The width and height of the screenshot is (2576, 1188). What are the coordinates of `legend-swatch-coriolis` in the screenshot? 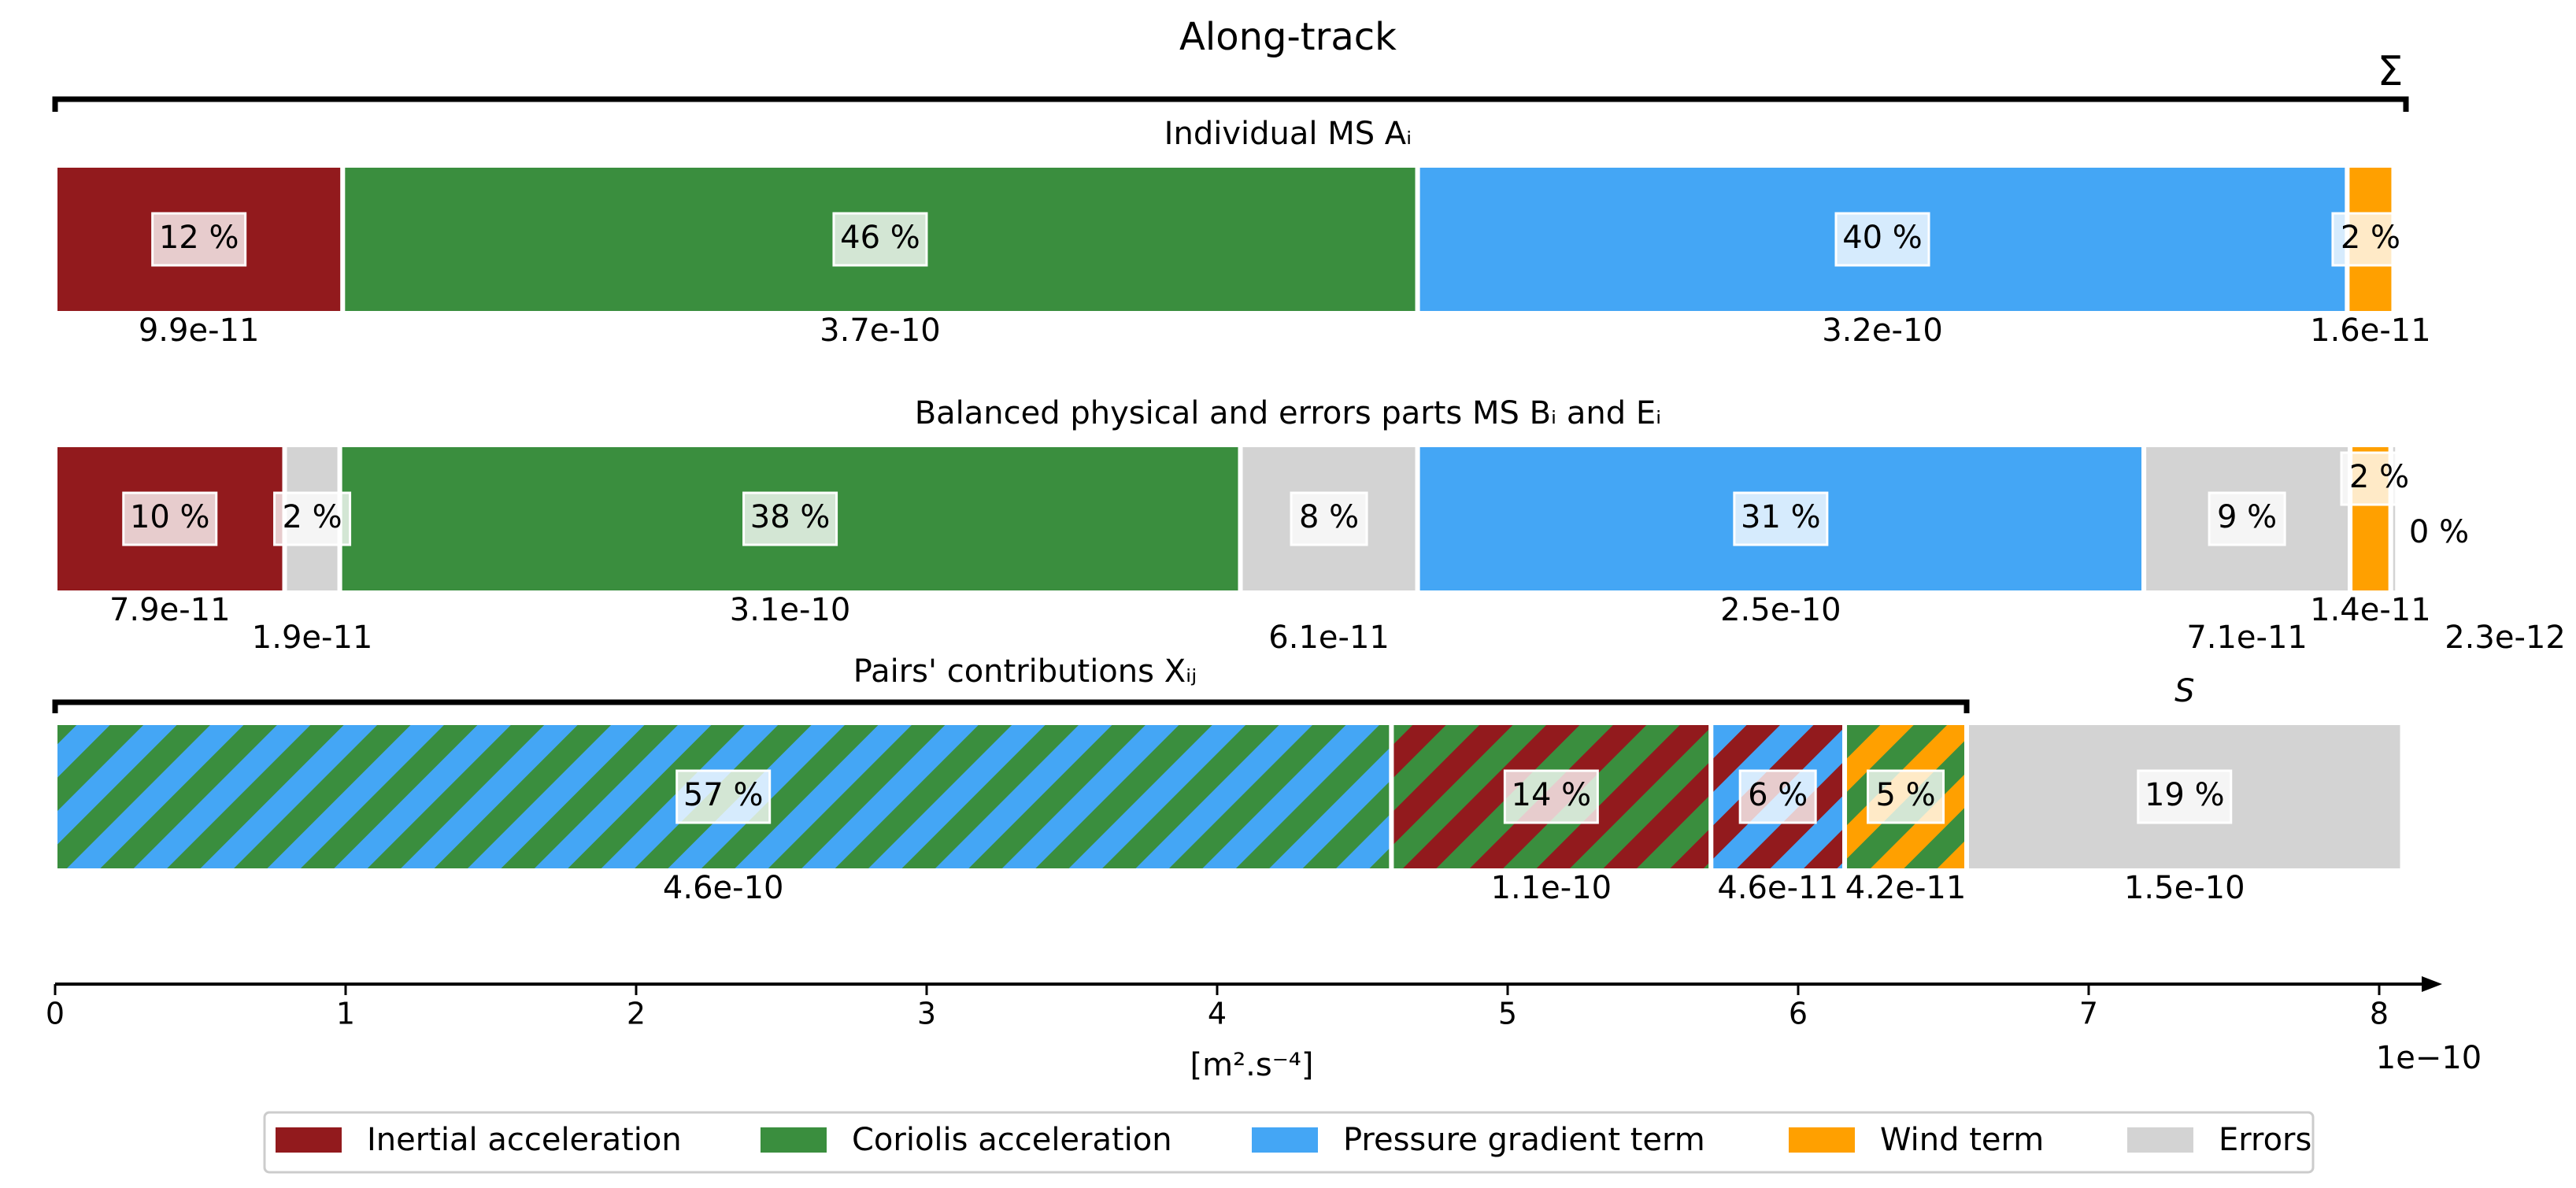 It's located at (794, 1140).